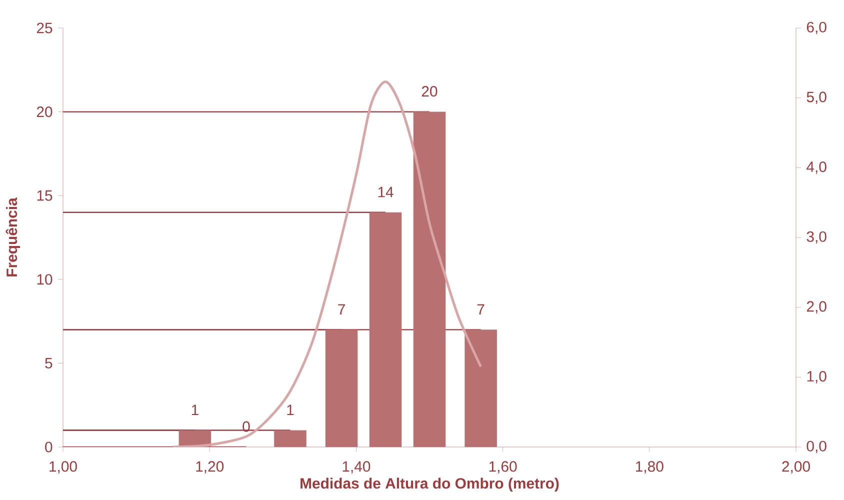 The width and height of the screenshot is (844, 500). Describe the element at coordinates (816, 28) in the screenshot. I see `y2-tick-label: 6,0` at that location.